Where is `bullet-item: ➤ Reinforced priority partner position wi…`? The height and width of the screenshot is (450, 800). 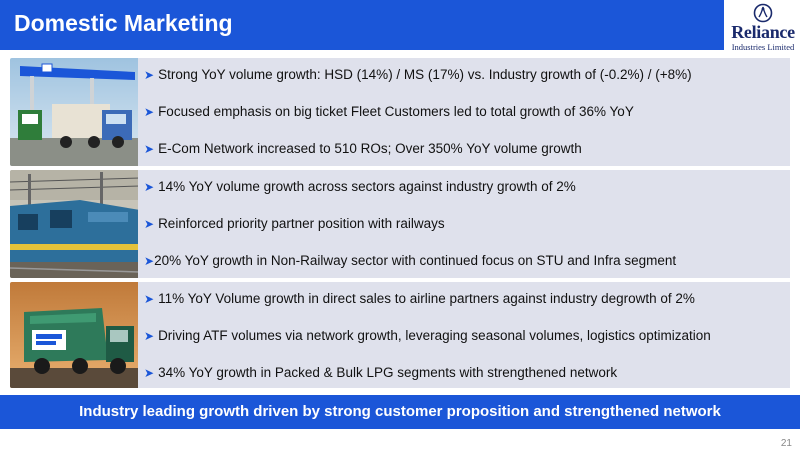
bullet-item: ➤ Reinforced priority partner position wi… is located at coordinates (294, 223).